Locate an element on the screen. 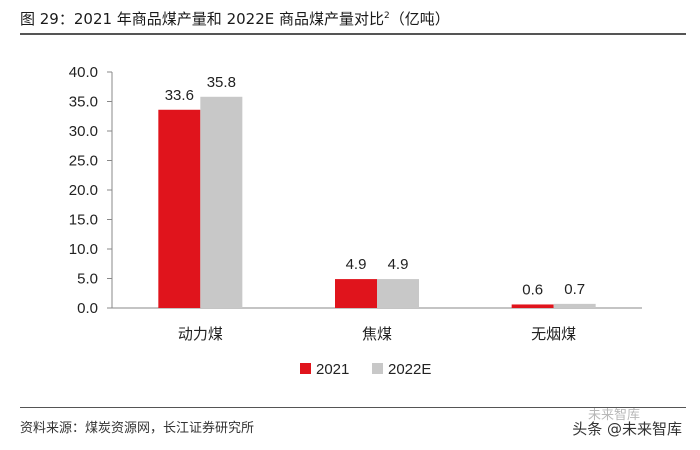 The width and height of the screenshot is (700, 450). data-label: 33.6 is located at coordinates (179, 95).